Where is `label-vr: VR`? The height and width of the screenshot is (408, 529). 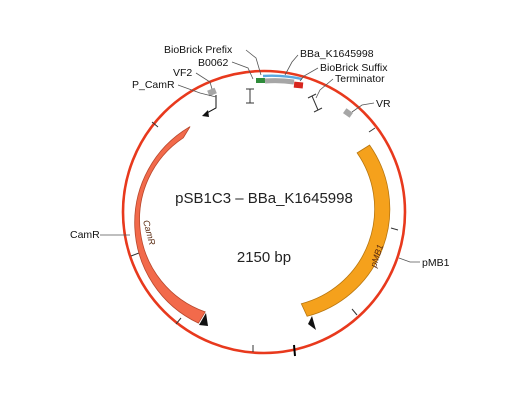
label-vr: VR is located at coordinates (383, 104).